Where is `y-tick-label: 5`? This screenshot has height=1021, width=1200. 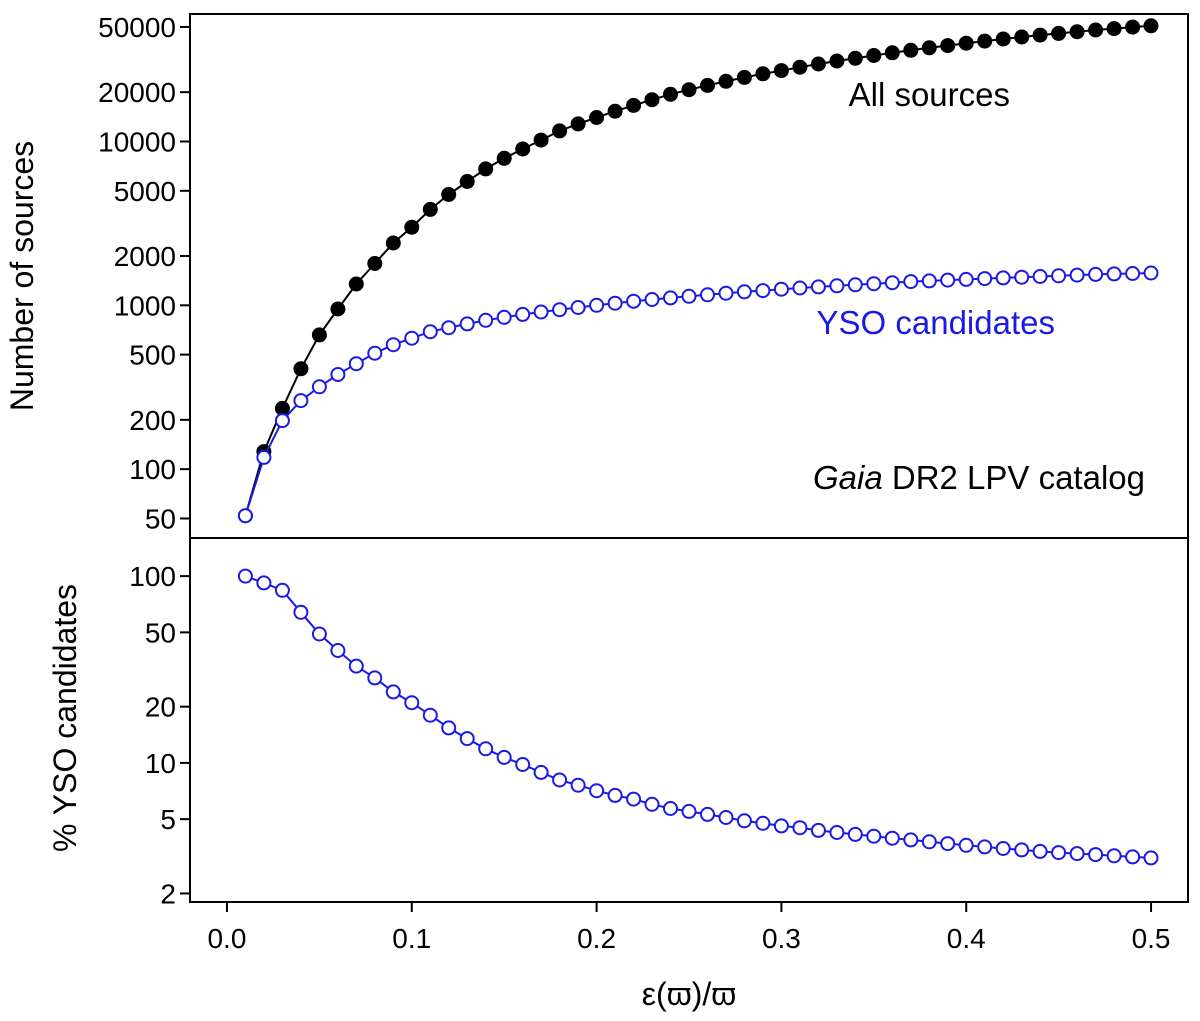 y-tick-label: 5 is located at coordinates (168, 819).